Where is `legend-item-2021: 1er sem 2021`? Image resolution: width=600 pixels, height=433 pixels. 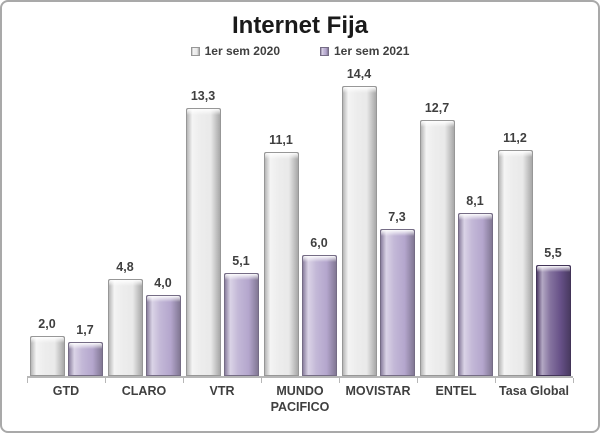 legend-item-2021: 1er sem 2021 is located at coordinates (364, 51).